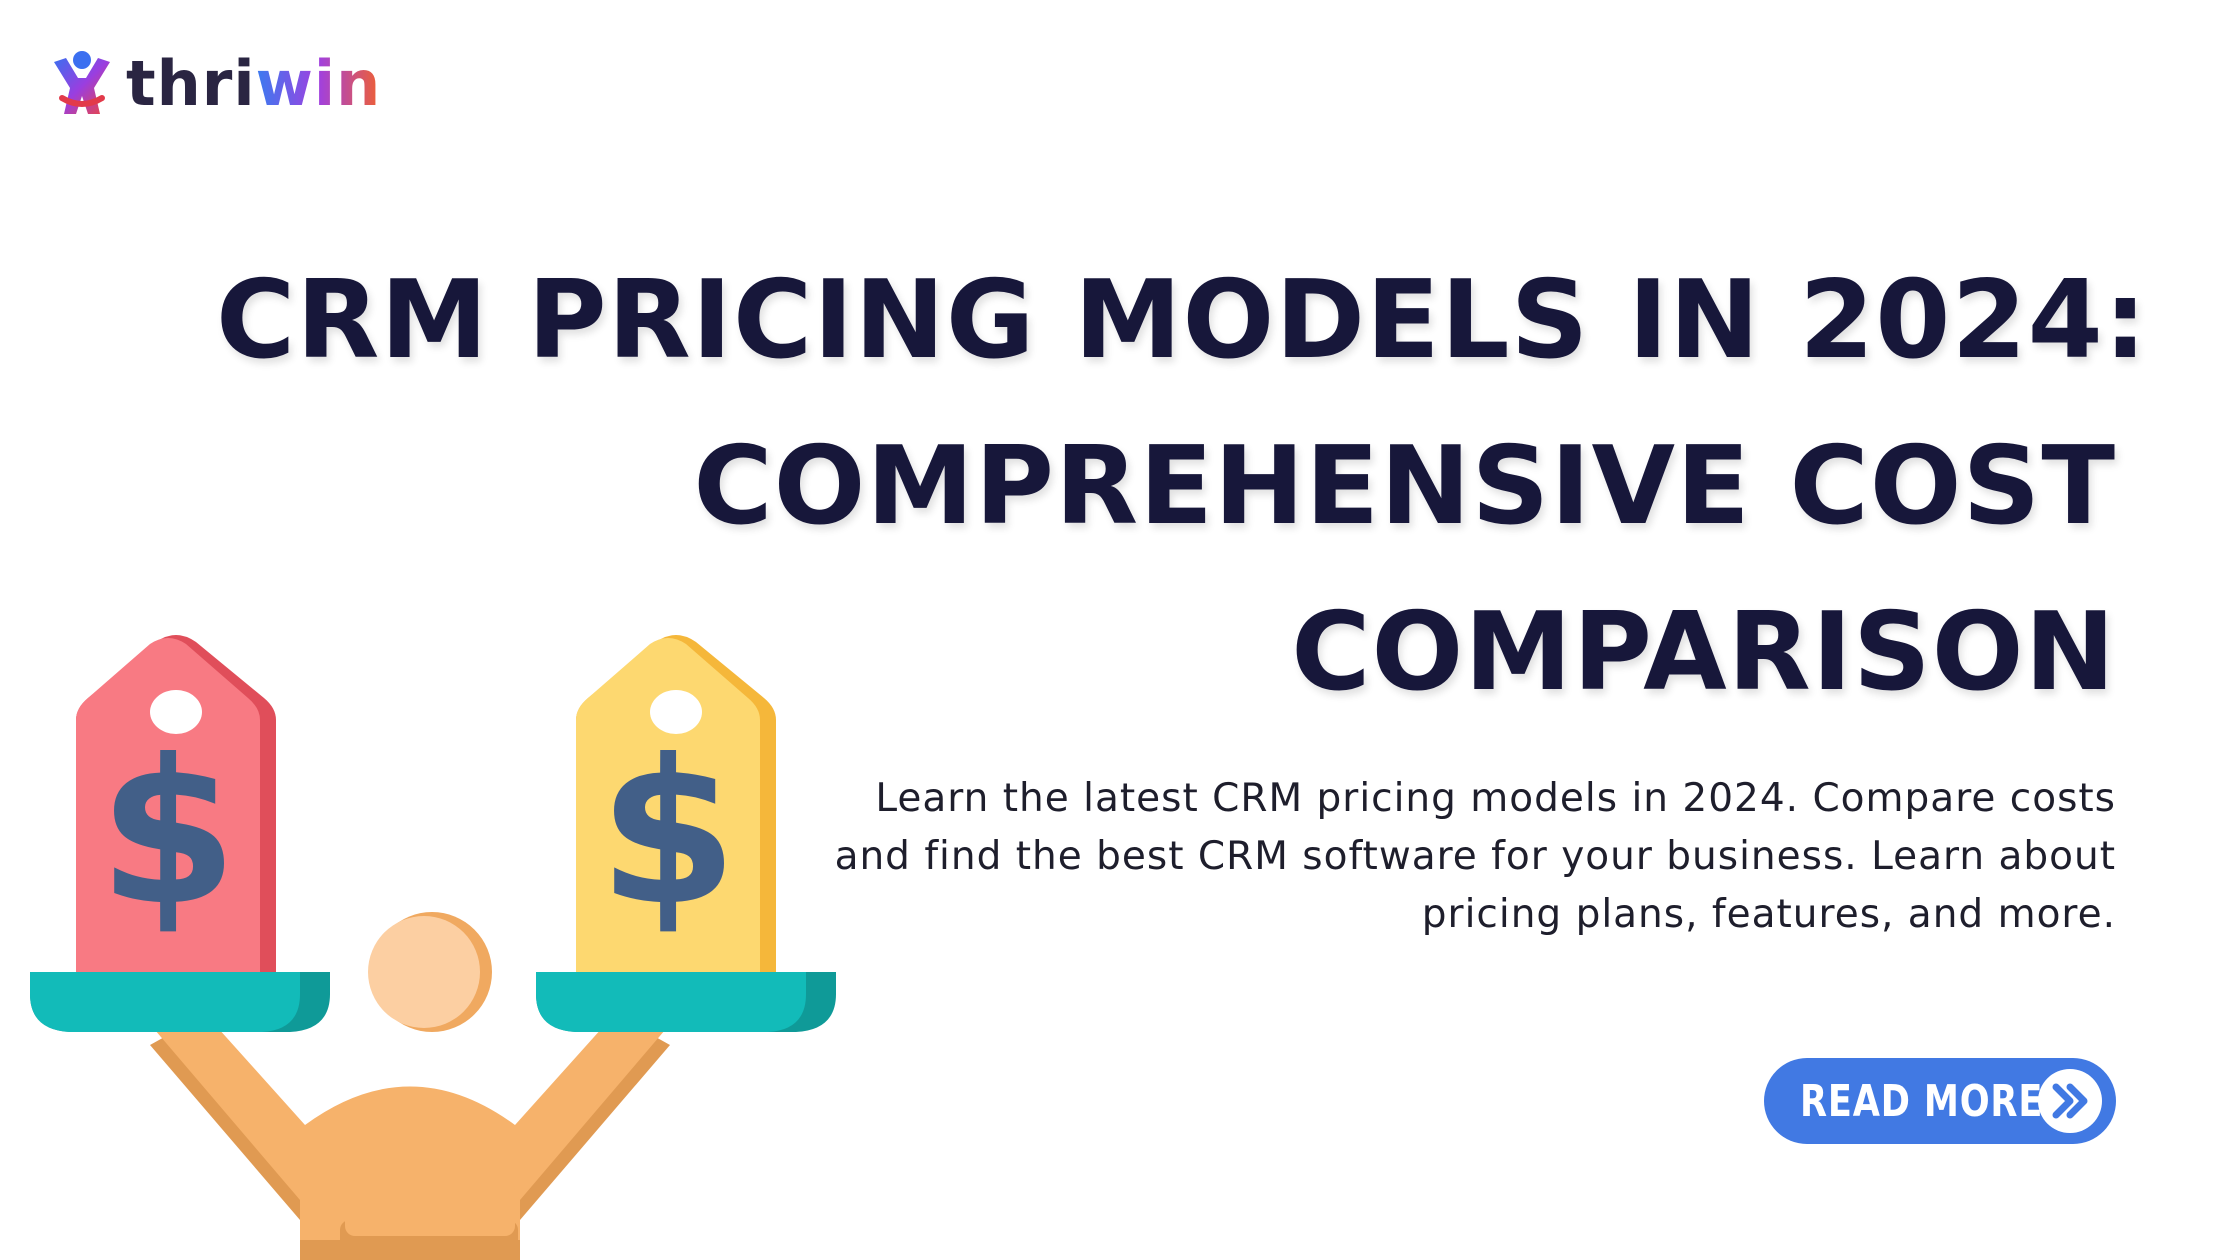 The height and width of the screenshot is (1260, 2240). Describe the element at coordinates (410, 1086) in the screenshot. I see `person-figure` at that location.